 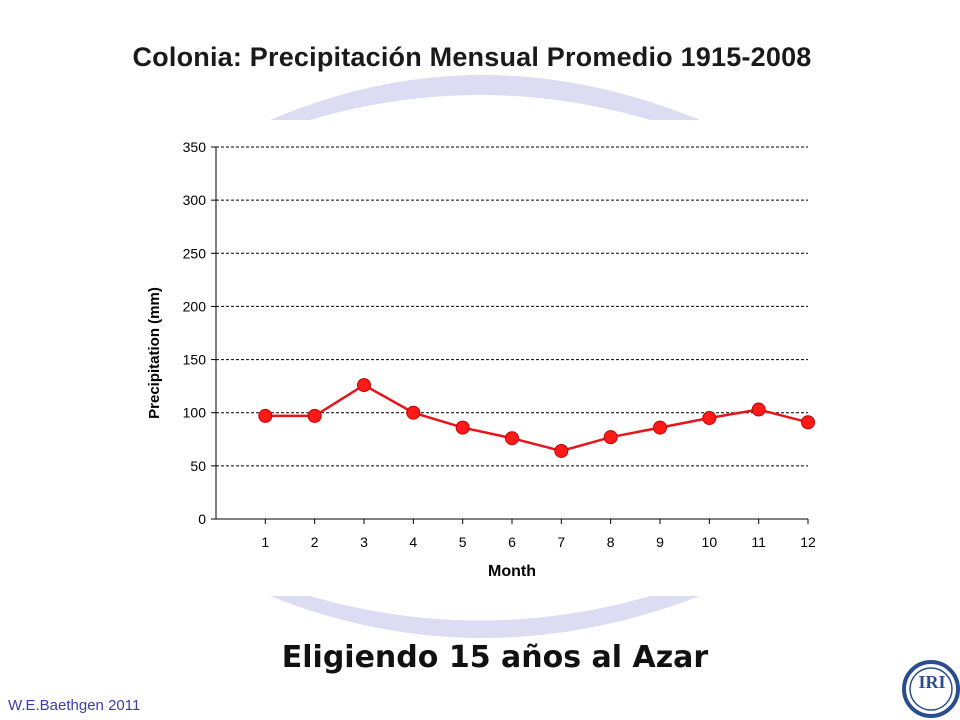 I want to click on x-axis-label: Month, so click(x=512, y=571).